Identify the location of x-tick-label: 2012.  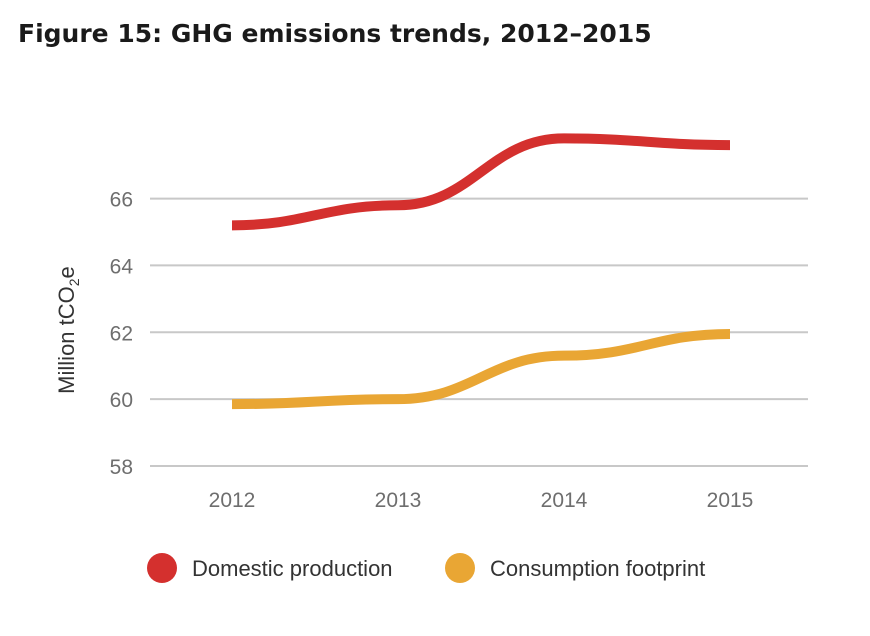
(232, 500).